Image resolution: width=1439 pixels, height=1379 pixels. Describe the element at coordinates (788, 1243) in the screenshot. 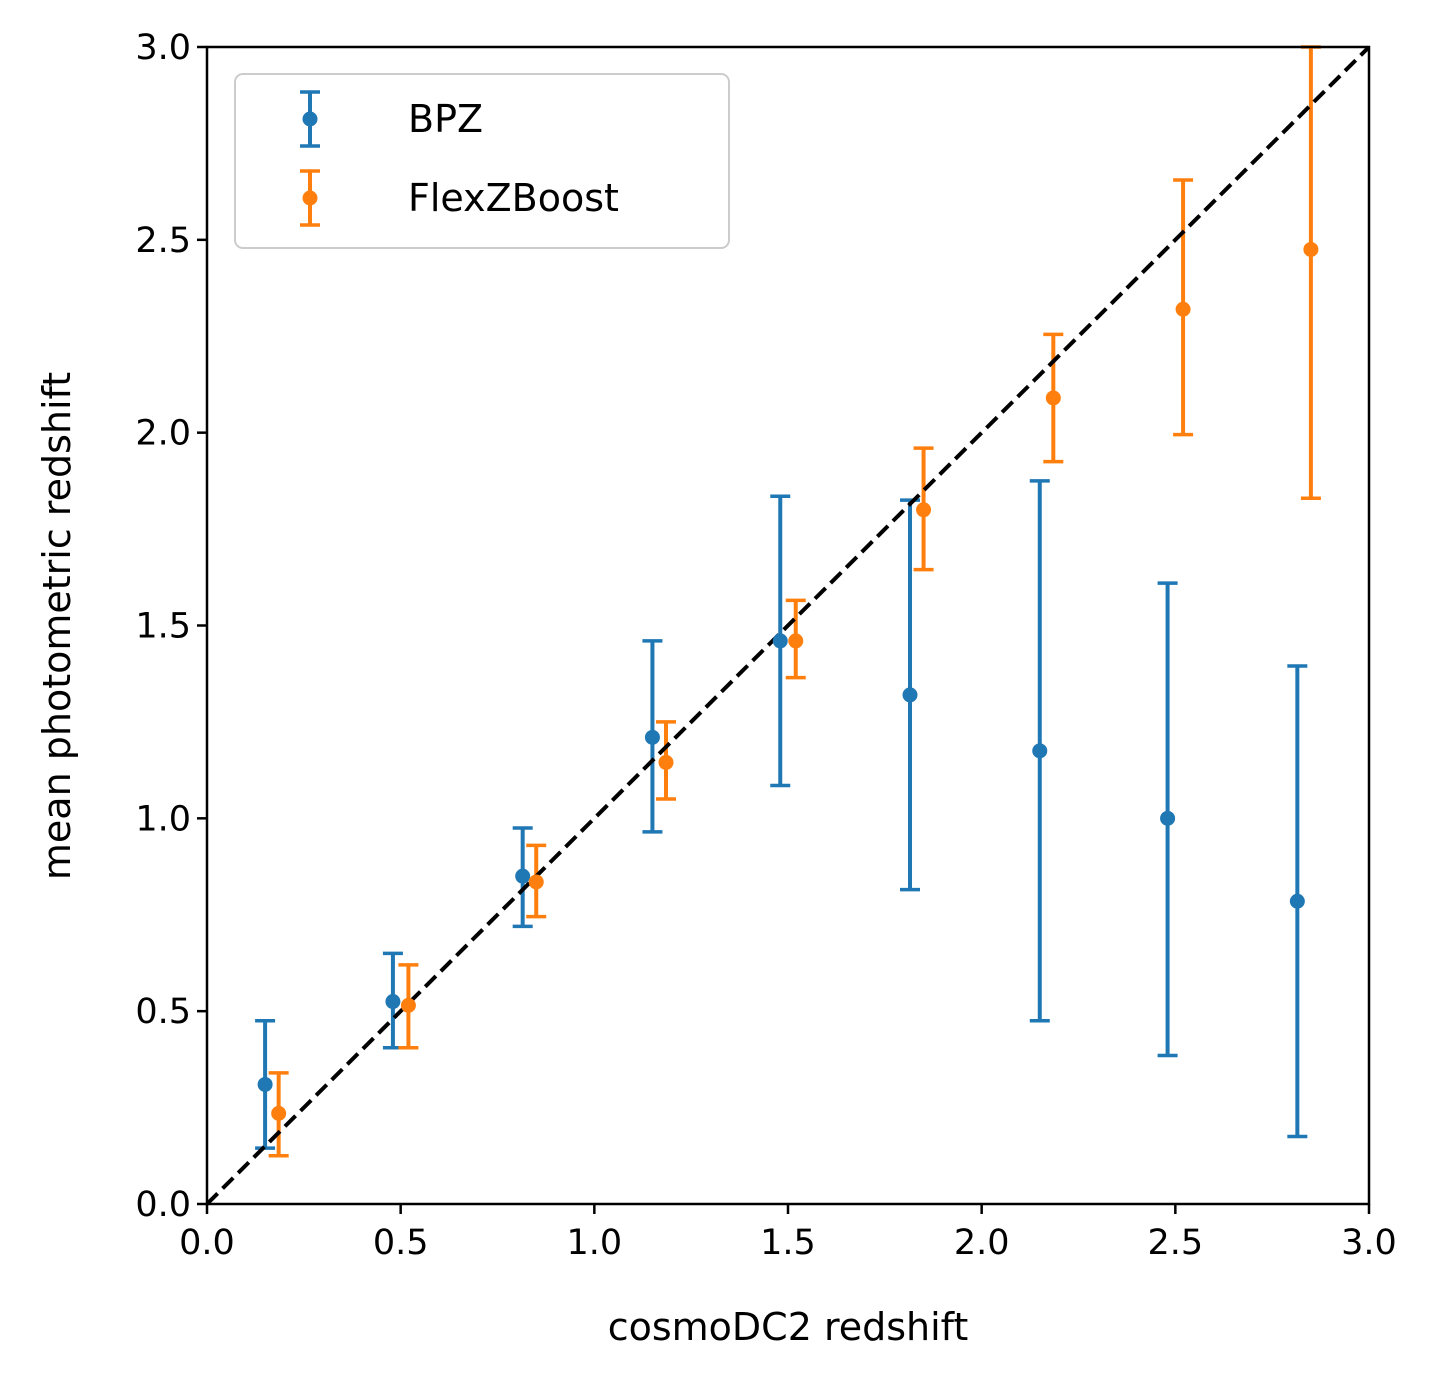

I see `x-tick-label: 1.5` at that location.